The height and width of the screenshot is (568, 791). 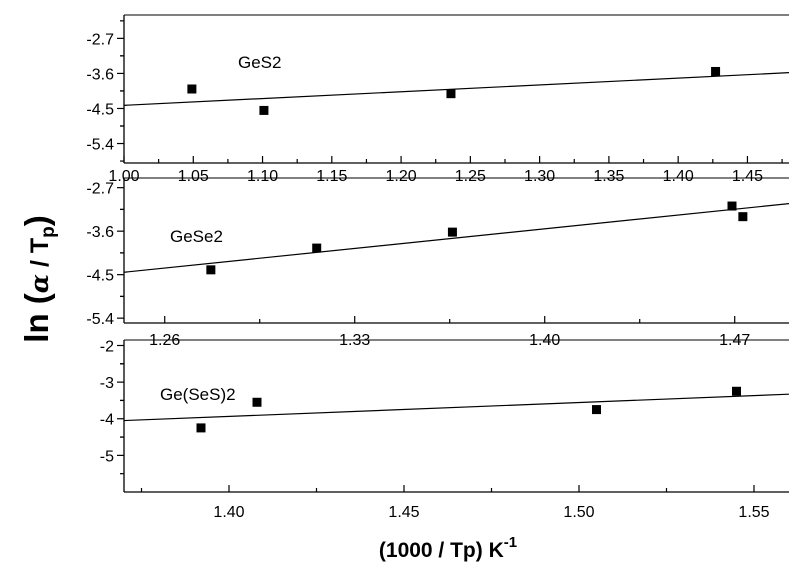 What do you see at coordinates (539, 176) in the screenshot?
I see `x-tick-label: 1.30` at bounding box center [539, 176].